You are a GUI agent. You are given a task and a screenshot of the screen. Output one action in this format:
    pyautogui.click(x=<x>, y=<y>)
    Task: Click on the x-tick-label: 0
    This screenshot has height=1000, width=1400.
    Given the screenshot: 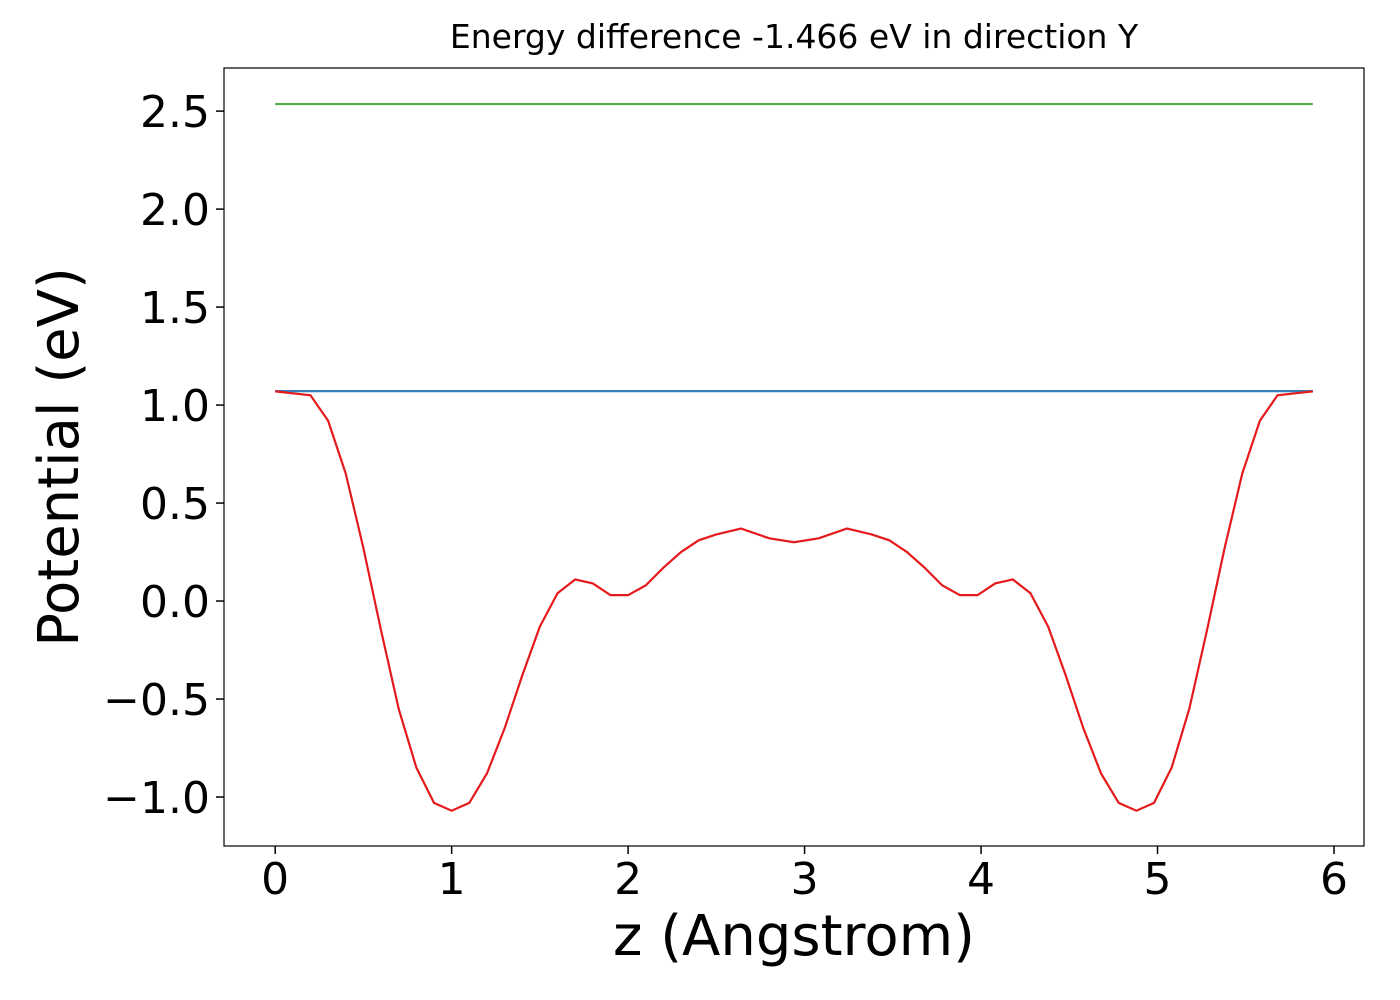 What is the action you would take?
    pyautogui.click(x=275, y=879)
    